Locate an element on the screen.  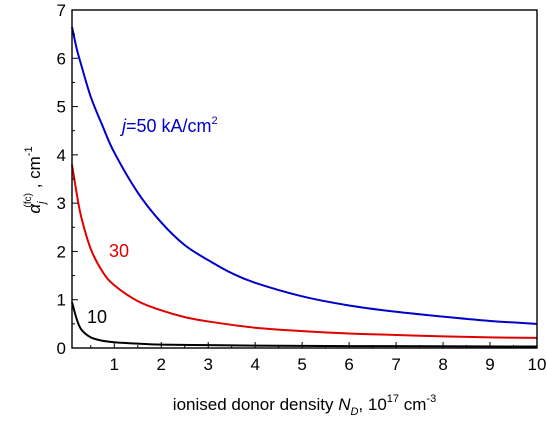
x-tick-label: 4 is located at coordinates (254, 364).